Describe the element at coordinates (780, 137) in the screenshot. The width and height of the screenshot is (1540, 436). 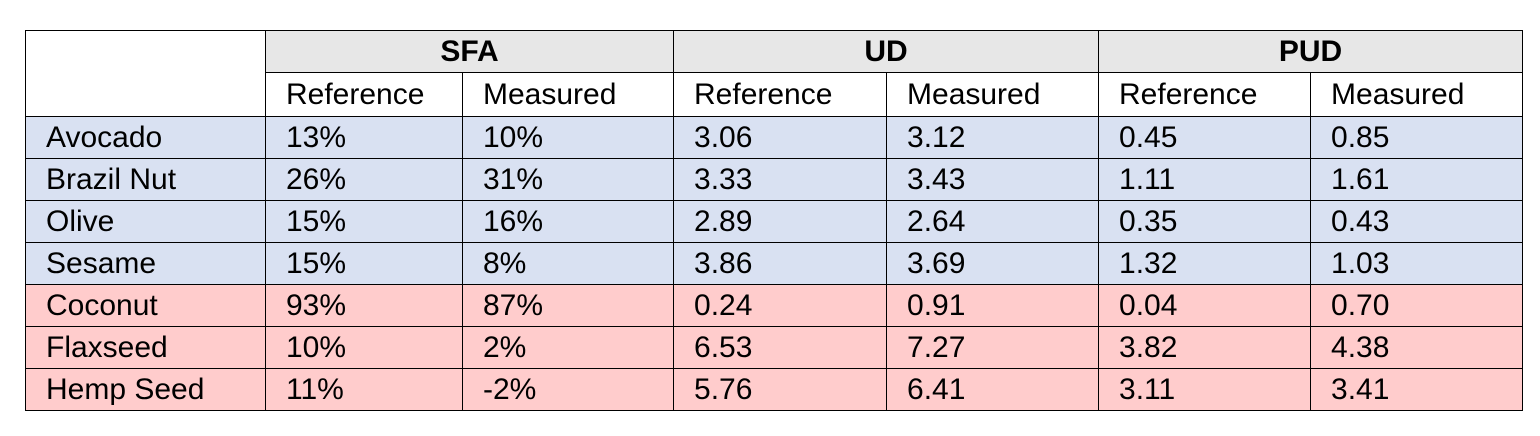
I see `table-cell: 3.06` at that location.